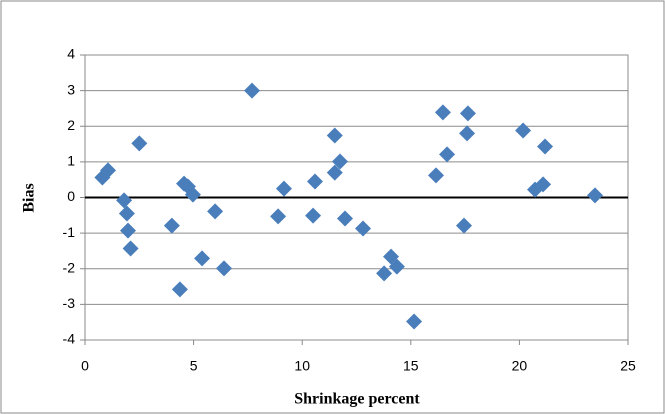  What do you see at coordinates (71, 54) in the screenshot?
I see `y-tick-label: 4` at bounding box center [71, 54].